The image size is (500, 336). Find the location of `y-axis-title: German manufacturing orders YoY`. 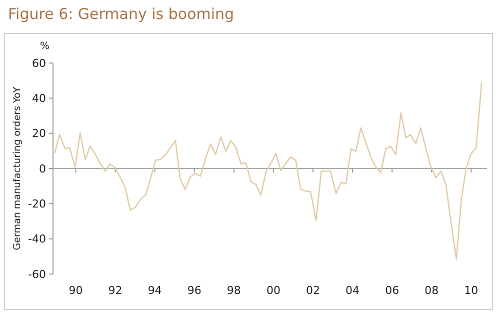

y-axis-title: German manufacturing orders YoY is located at coordinates (17, 168).